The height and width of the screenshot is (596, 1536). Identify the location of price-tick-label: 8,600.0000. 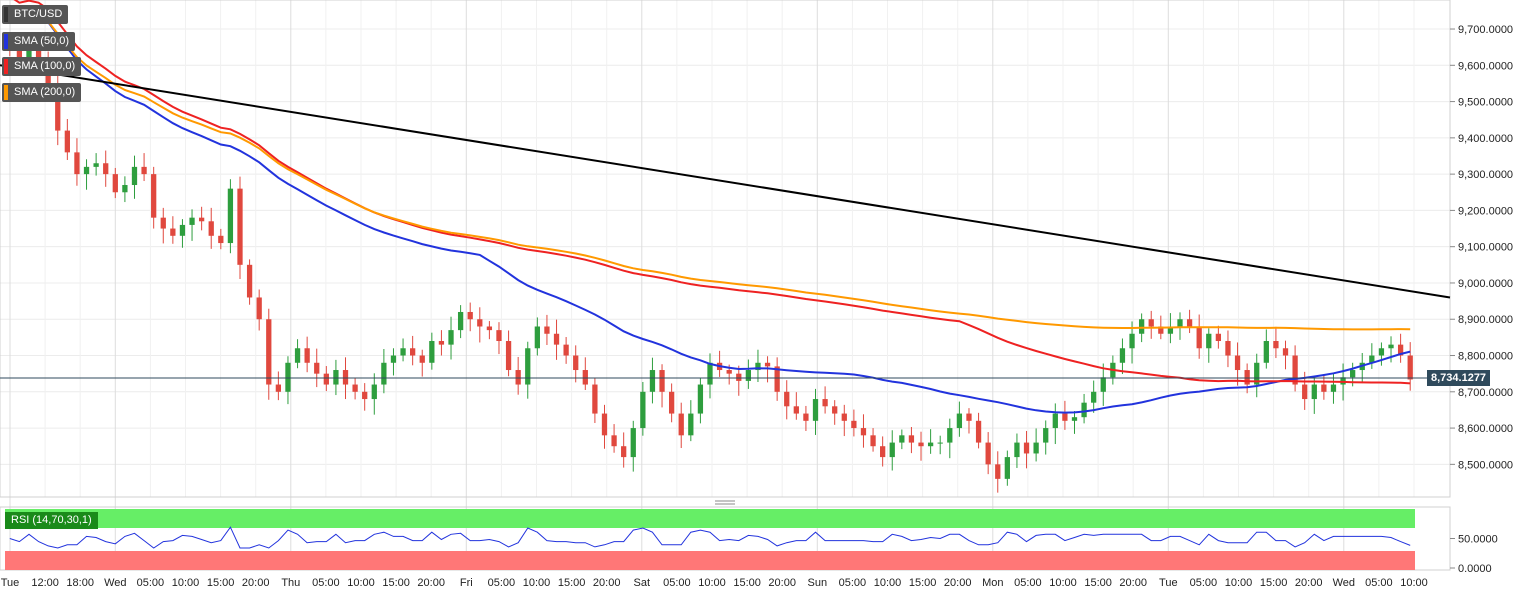
(1485, 429).